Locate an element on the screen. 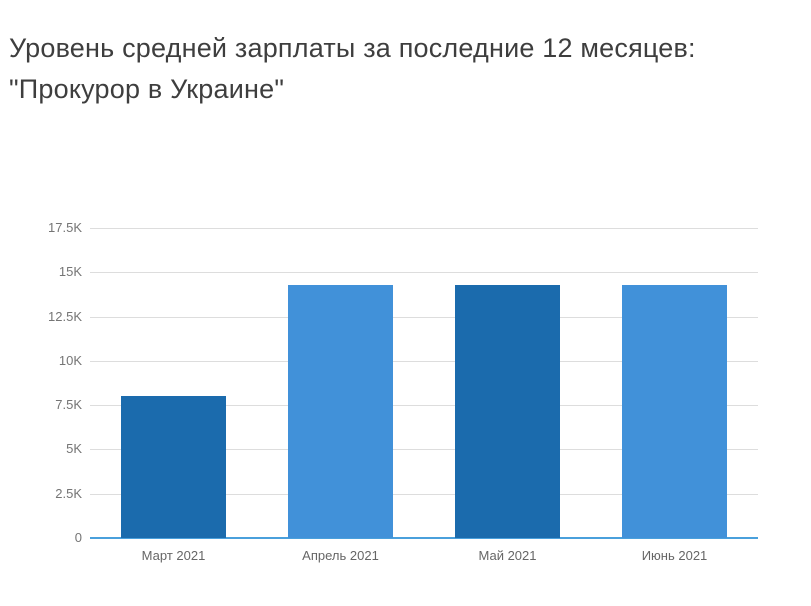 Image resolution: width=811 pixels, height=606 pixels. x-axis-line is located at coordinates (424, 538).